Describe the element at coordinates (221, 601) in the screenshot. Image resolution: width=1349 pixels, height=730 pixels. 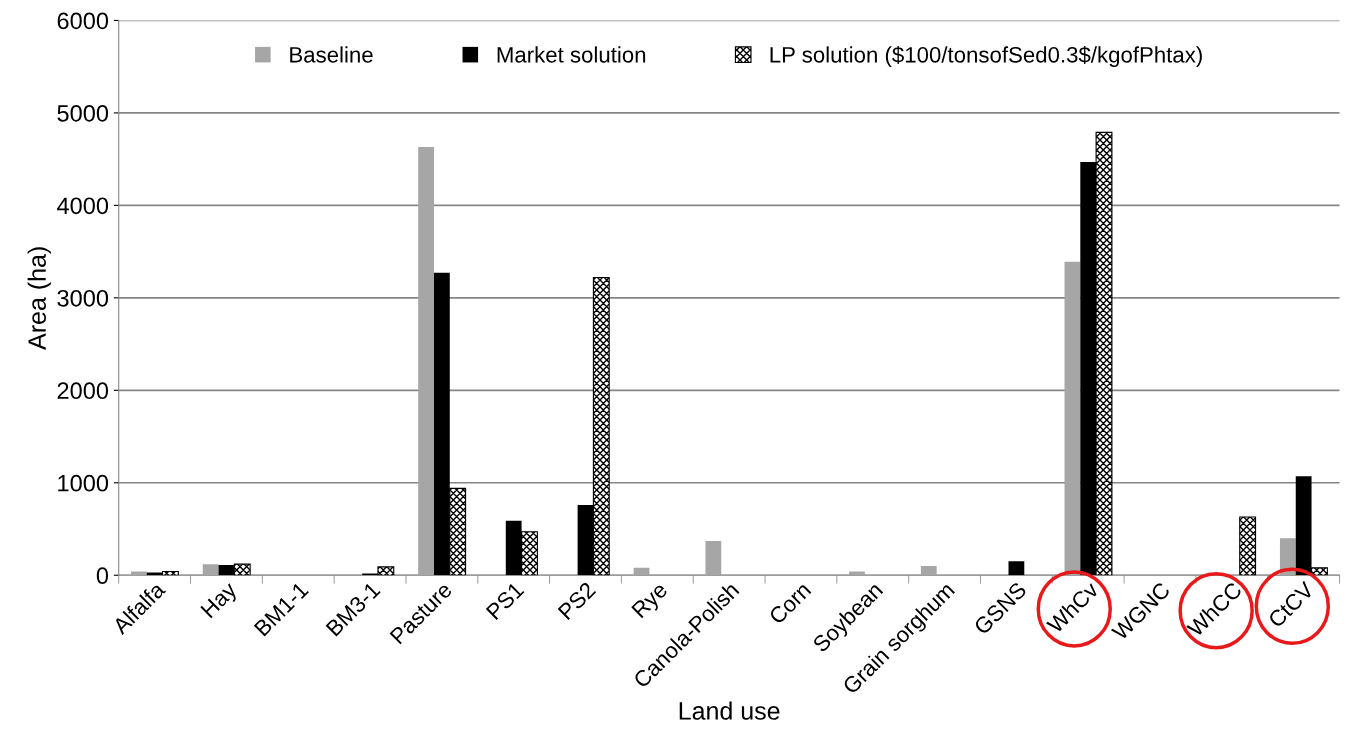
I see `x-tick-label: Hay` at that location.